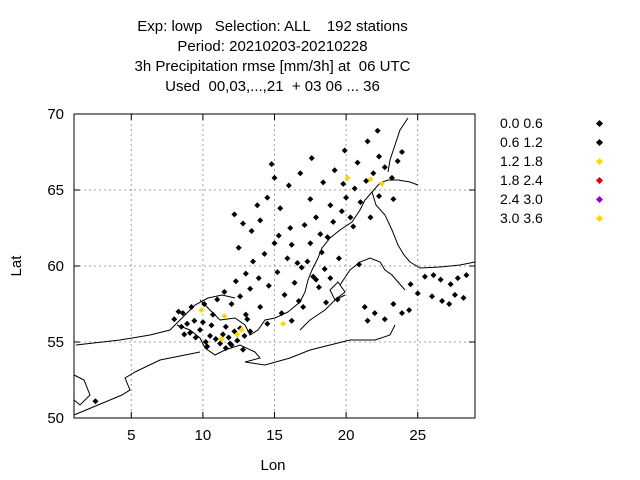  I want to click on title-line-4: Used 00,03,...,21 + 03 06 ... 36, so click(272, 86).